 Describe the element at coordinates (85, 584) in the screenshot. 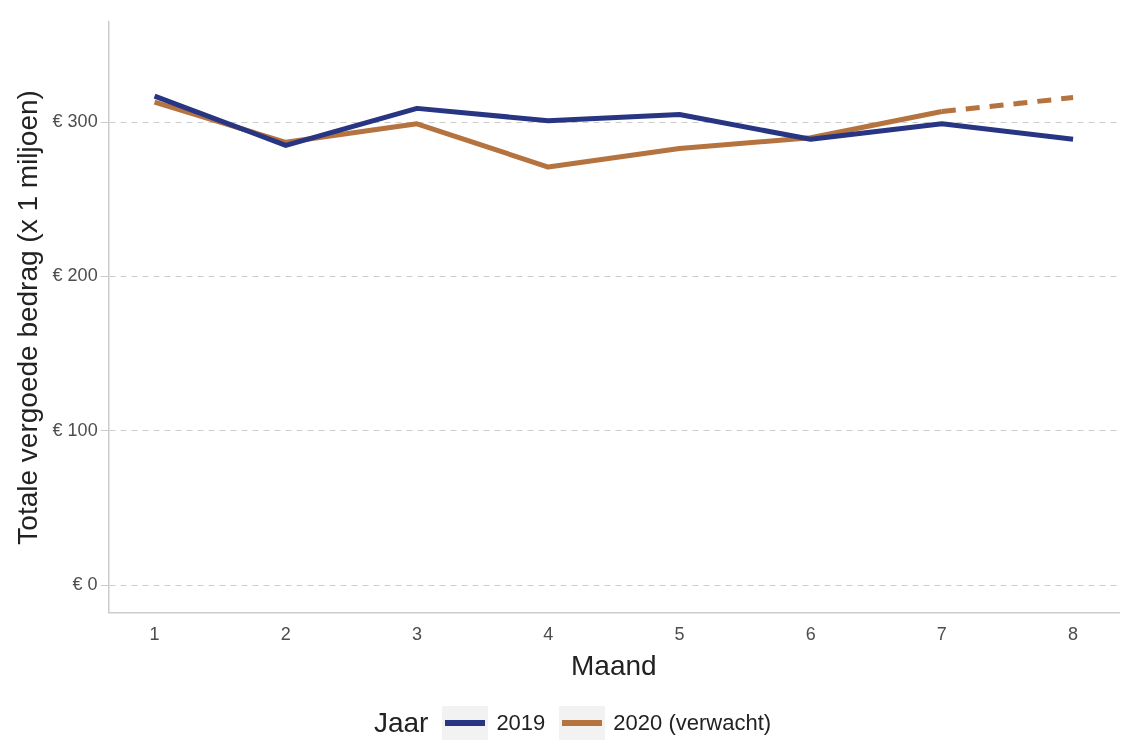

I see `y-tick-label: € 0` at that location.